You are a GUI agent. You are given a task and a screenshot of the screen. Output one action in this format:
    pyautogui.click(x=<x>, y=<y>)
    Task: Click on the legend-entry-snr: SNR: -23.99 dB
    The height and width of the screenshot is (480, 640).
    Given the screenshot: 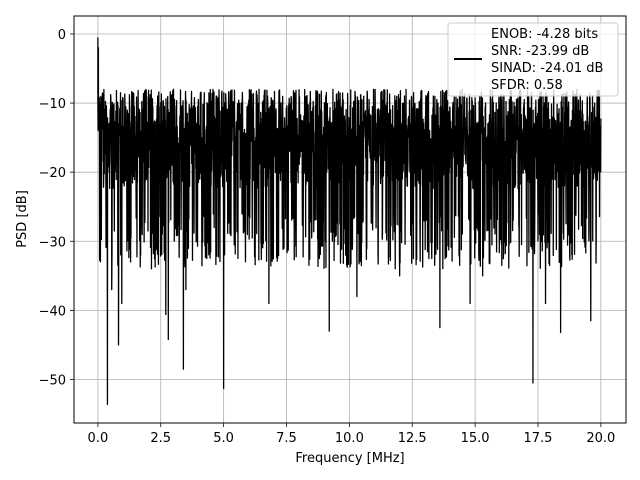 What is the action you would take?
    pyautogui.click(x=540, y=51)
    